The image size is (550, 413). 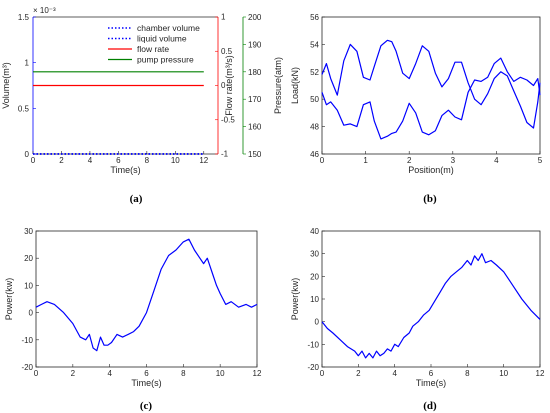 What do you see at coordinates (278, 85) in the screenshot?
I see `pressure-axis-label: Pressure(atm)` at bounding box center [278, 85].